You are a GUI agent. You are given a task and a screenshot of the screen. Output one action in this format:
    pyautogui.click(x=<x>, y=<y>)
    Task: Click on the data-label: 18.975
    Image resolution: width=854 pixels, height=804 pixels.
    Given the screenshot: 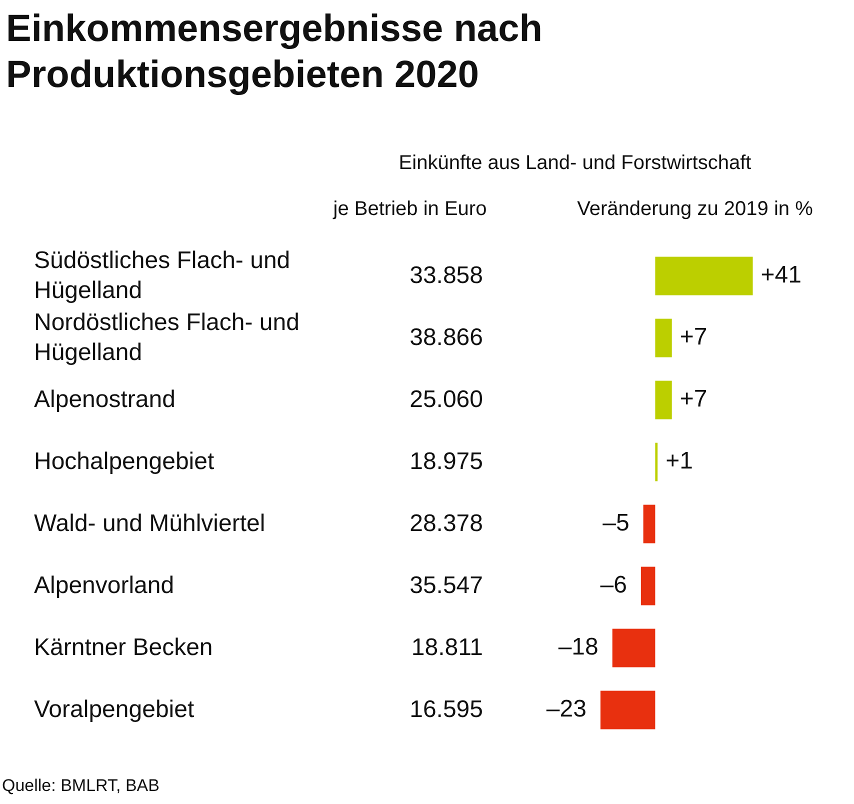 What is the action you would take?
    pyautogui.click(x=445, y=462)
    